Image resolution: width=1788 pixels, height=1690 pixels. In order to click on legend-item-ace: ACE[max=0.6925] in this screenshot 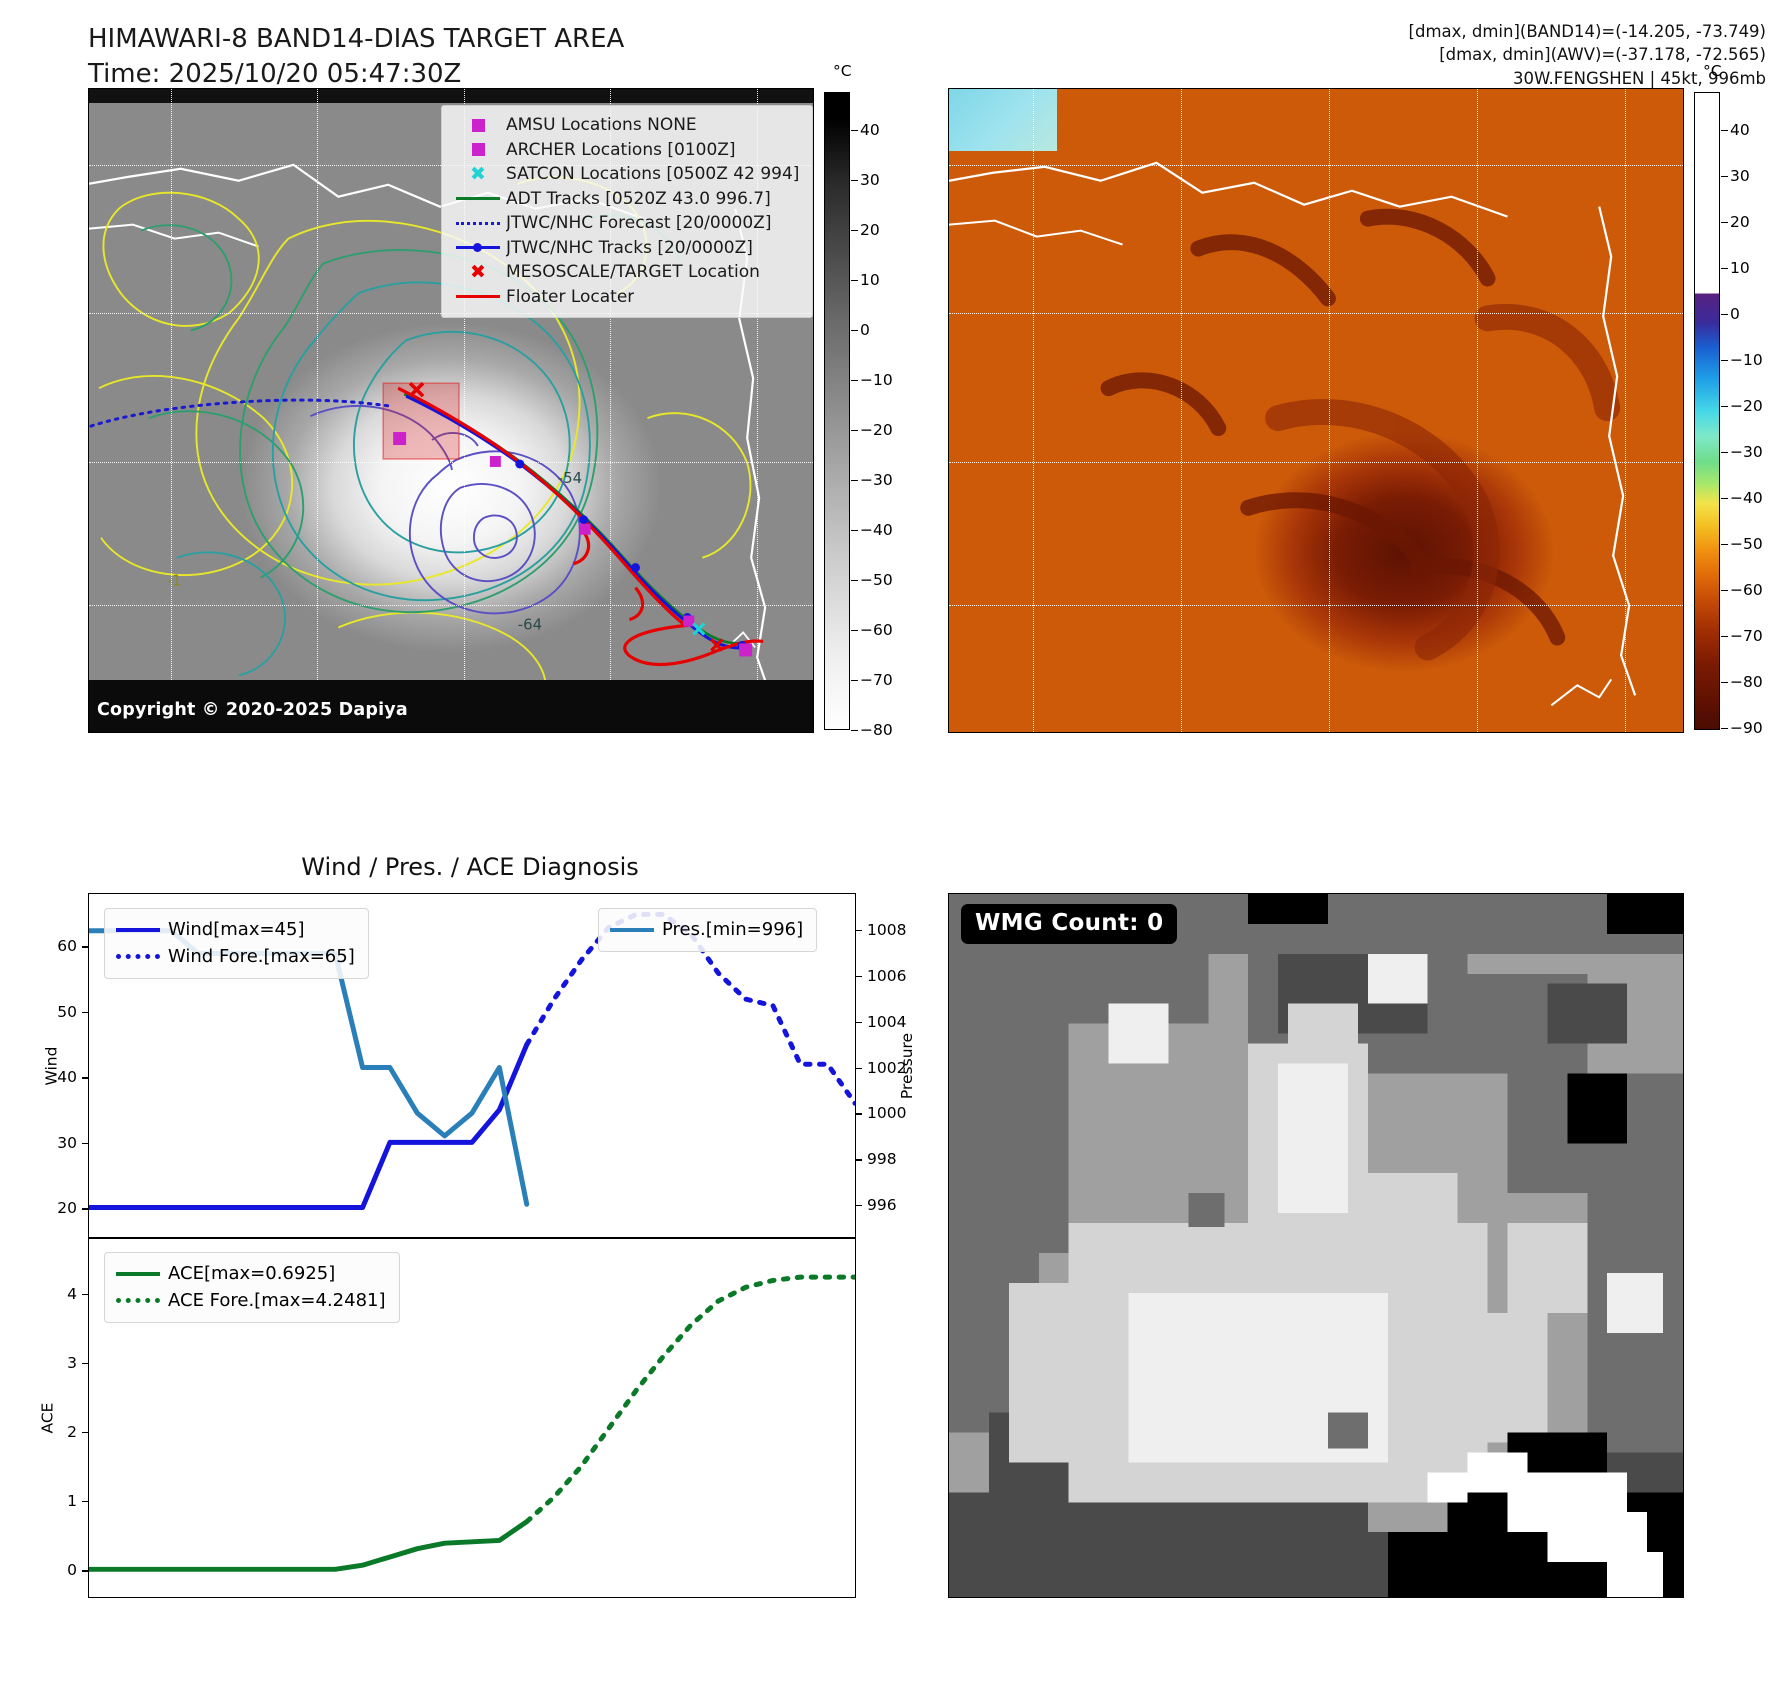, I will do `click(251, 1273)`.